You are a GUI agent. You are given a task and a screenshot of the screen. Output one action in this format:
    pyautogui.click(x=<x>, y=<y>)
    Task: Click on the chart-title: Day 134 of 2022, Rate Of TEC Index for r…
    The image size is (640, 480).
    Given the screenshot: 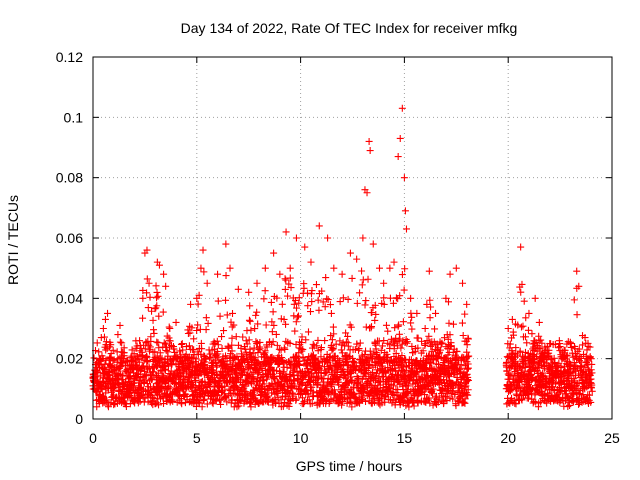 What is the action you would take?
    pyautogui.click(x=349, y=28)
    